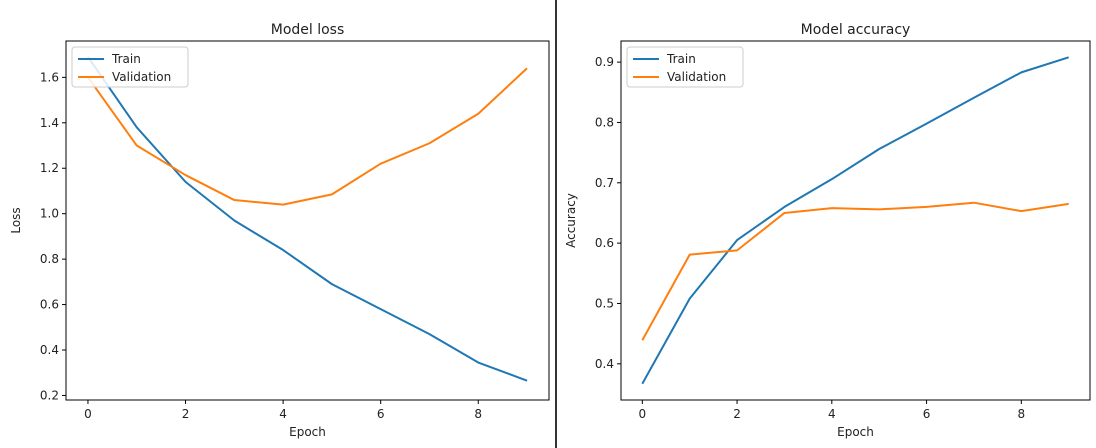 This screenshot has height=448, width=1096. What do you see at coordinates (856, 30) in the screenshot?
I see `chart-title: Model accuracy` at bounding box center [856, 30].